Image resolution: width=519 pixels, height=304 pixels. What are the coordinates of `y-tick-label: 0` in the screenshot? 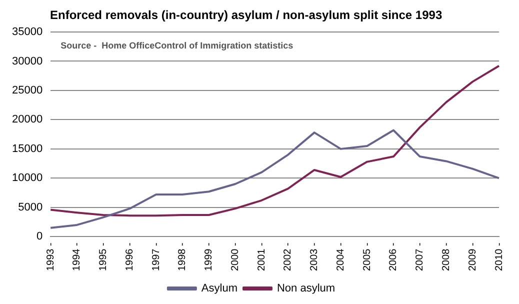 It's located at (39, 236).